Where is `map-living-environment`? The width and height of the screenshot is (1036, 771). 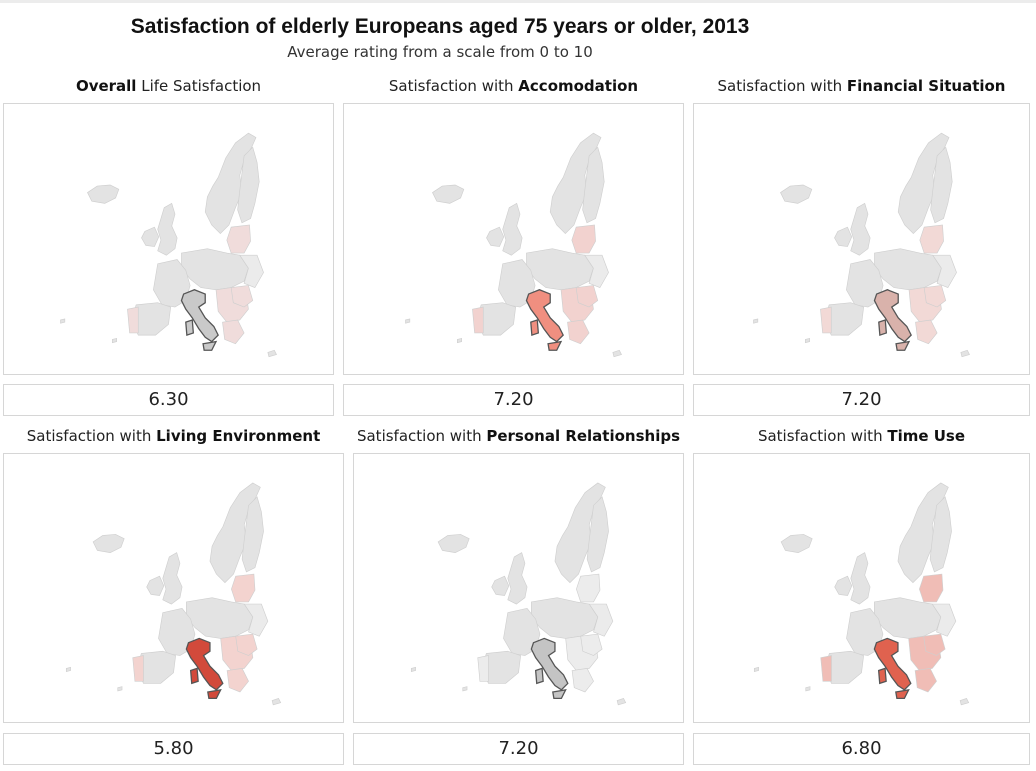 map-living-environment is located at coordinates (173, 588).